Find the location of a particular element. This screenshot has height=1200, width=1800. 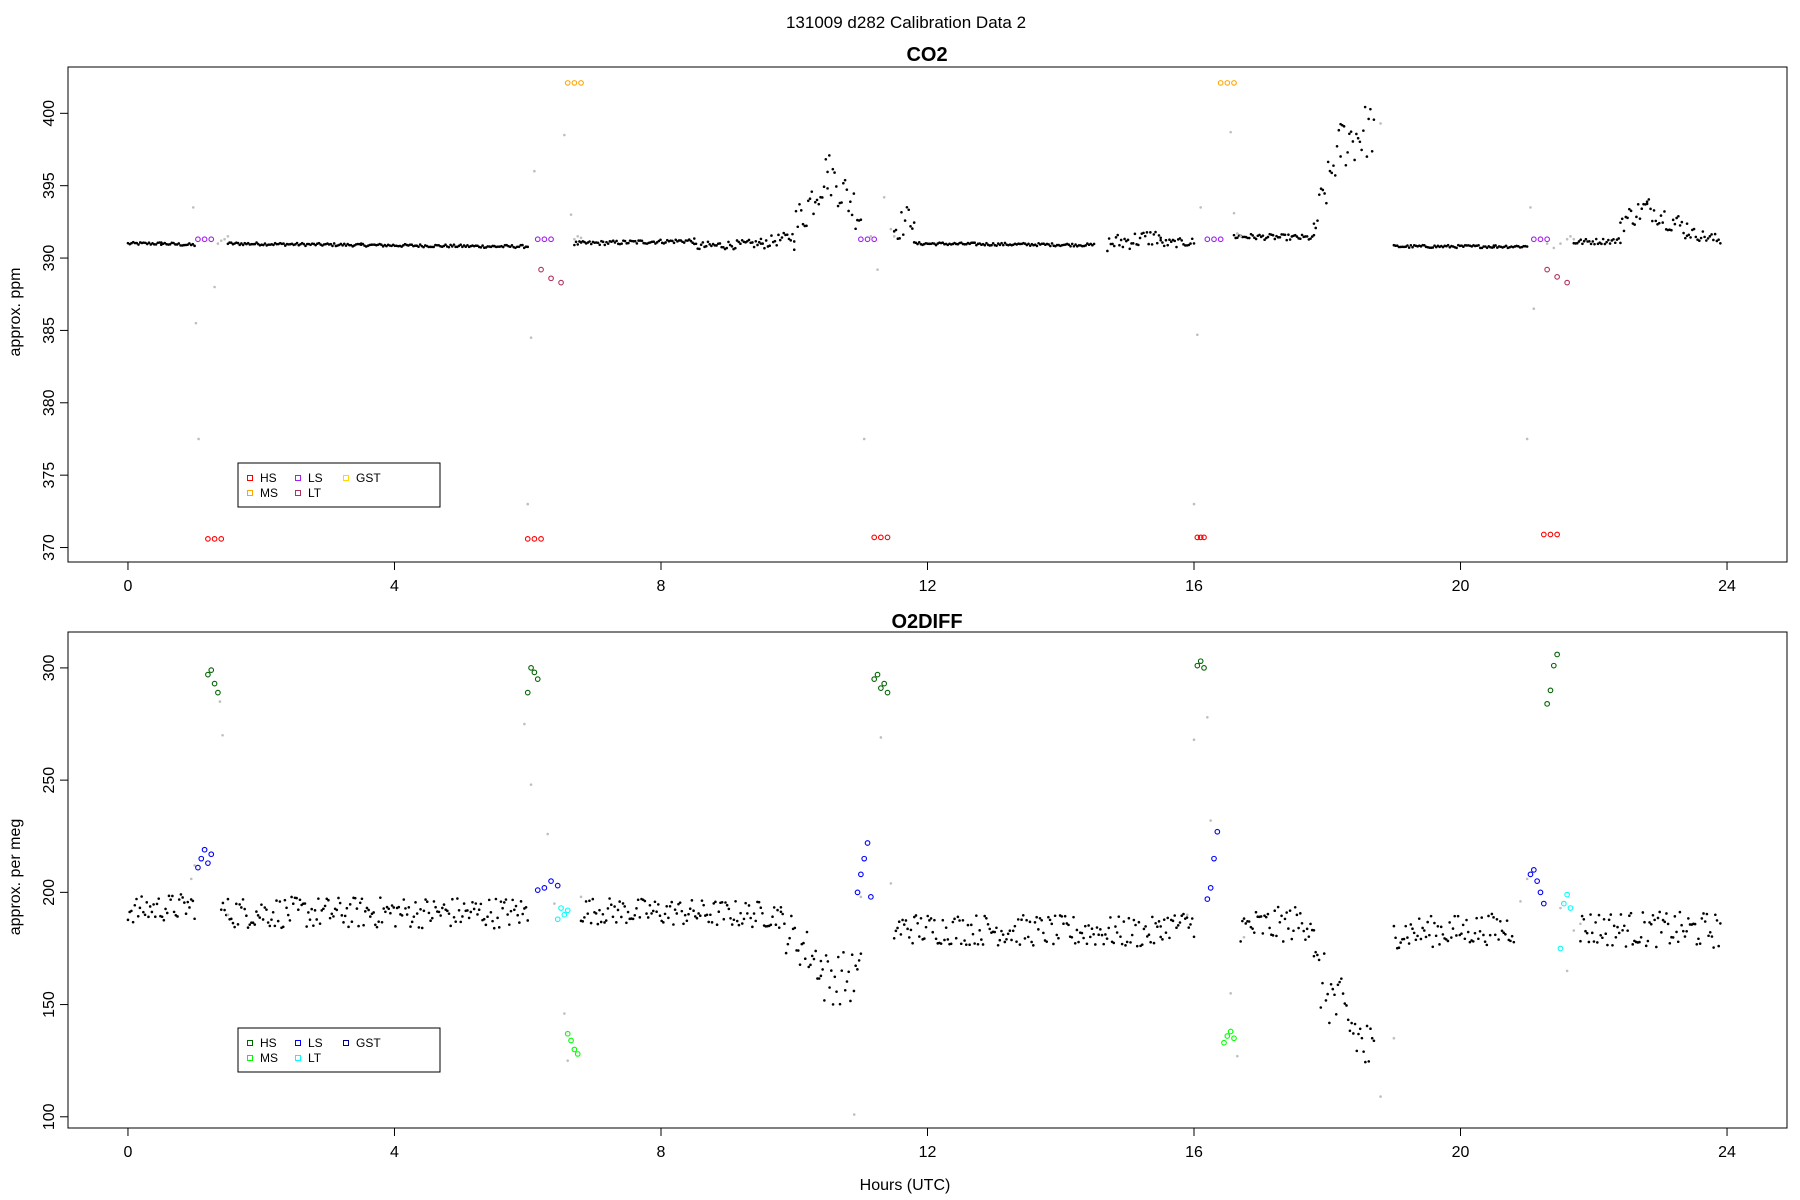

co2-transition-point is located at coordinates (1240, 236).